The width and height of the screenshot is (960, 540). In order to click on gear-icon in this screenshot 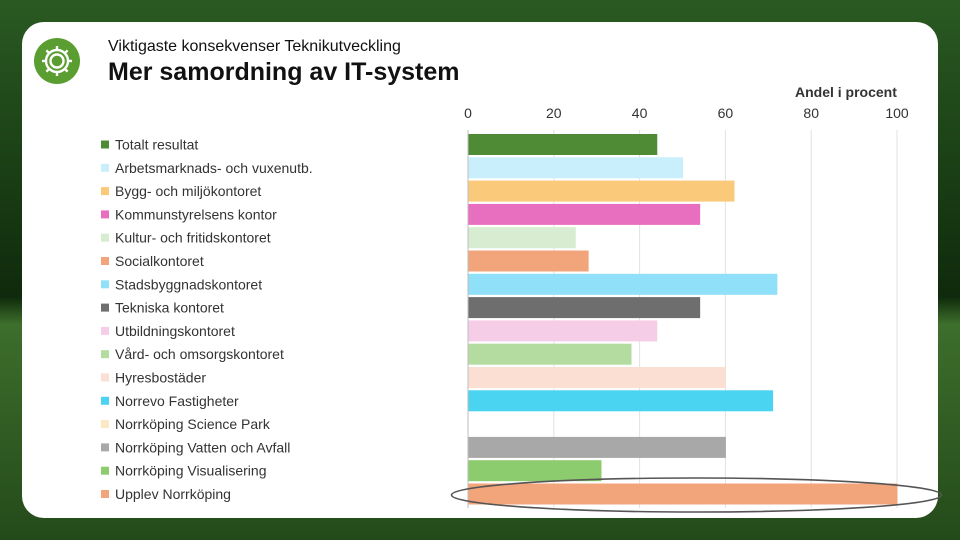, I will do `click(57, 61)`.